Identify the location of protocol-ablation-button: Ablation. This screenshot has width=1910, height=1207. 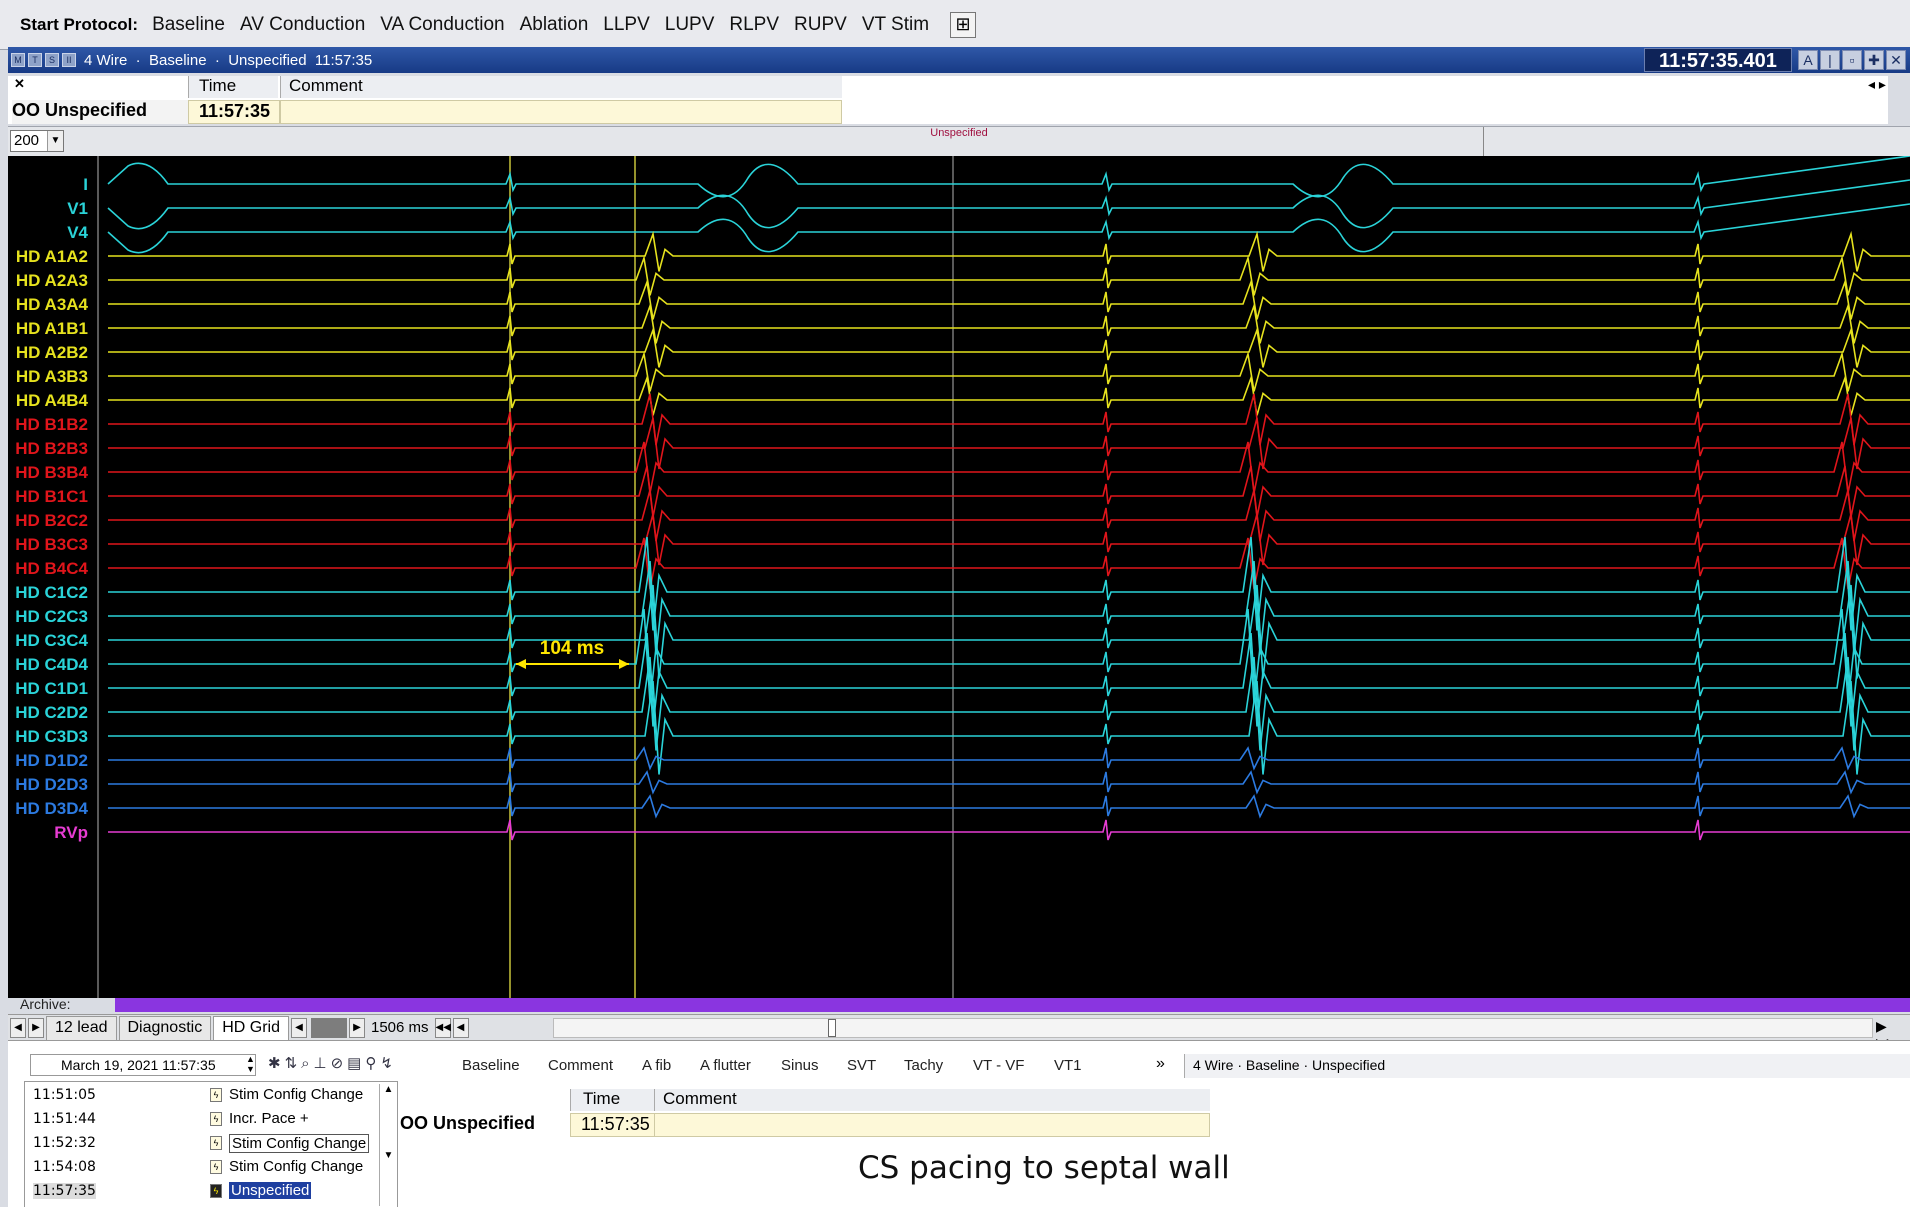
(554, 24).